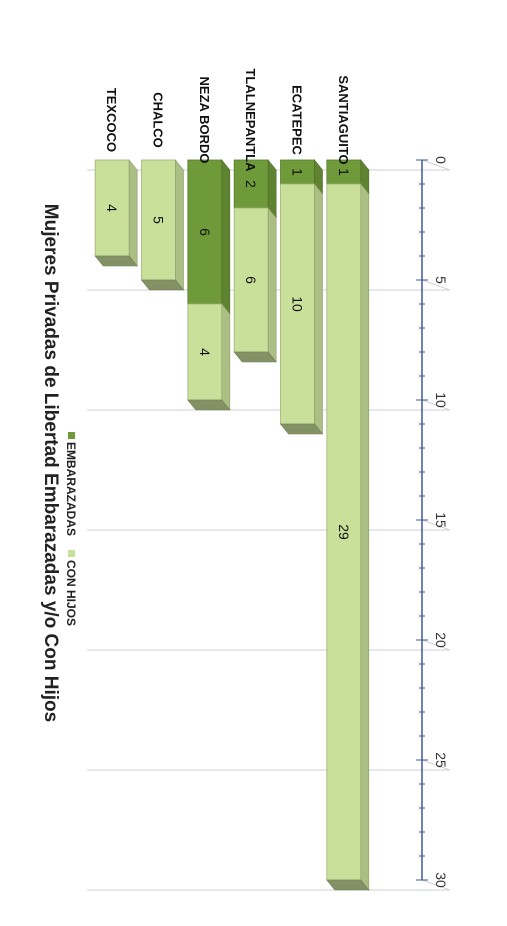  What do you see at coordinates (297, 120) in the screenshot?
I see `category-label: ECATEPEC` at bounding box center [297, 120].